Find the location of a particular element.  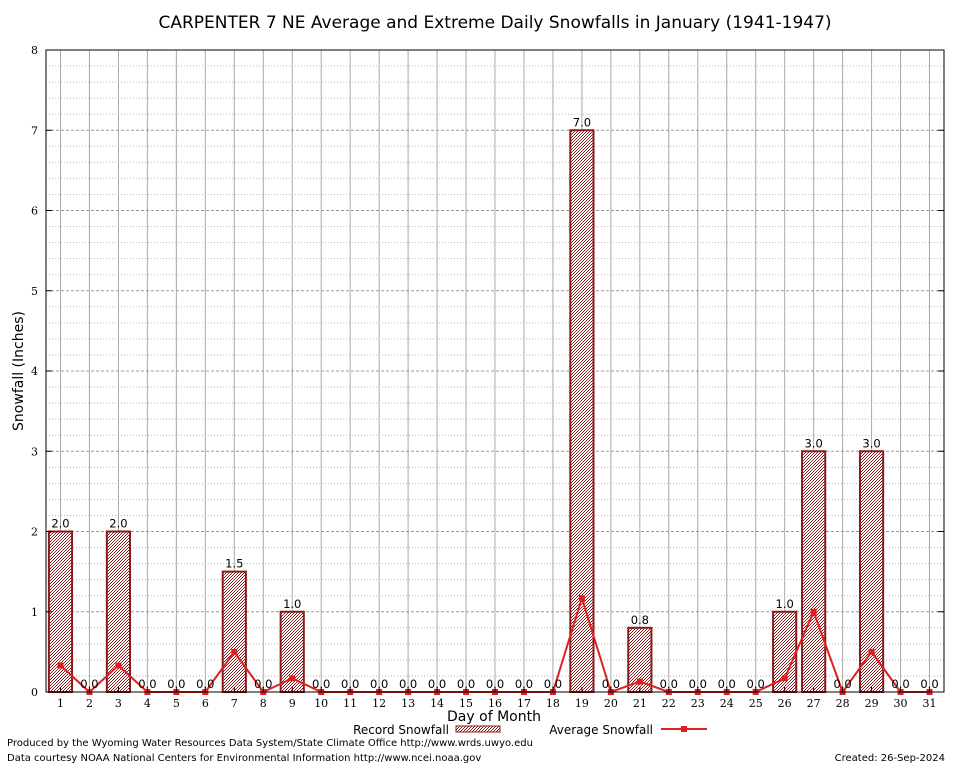

x-tick-label: 19 is located at coordinates (582, 703).